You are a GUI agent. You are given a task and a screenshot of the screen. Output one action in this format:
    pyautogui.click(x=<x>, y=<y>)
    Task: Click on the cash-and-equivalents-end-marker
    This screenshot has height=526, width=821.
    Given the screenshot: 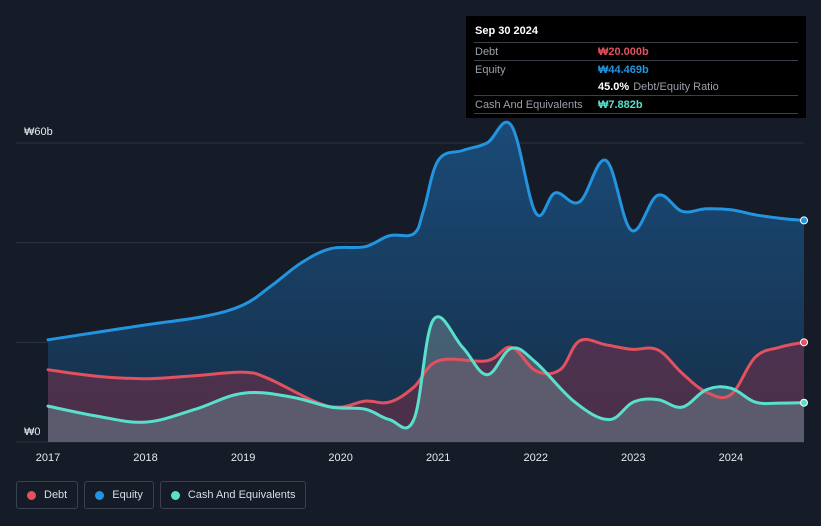 What is the action you would take?
    pyautogui.click(x=804, y=402)
    